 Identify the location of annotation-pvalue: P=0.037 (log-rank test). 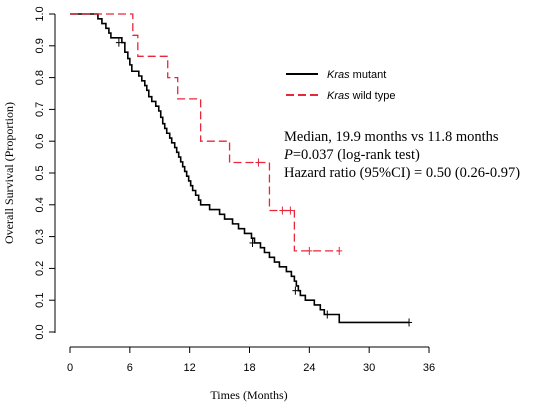
(351, 155).